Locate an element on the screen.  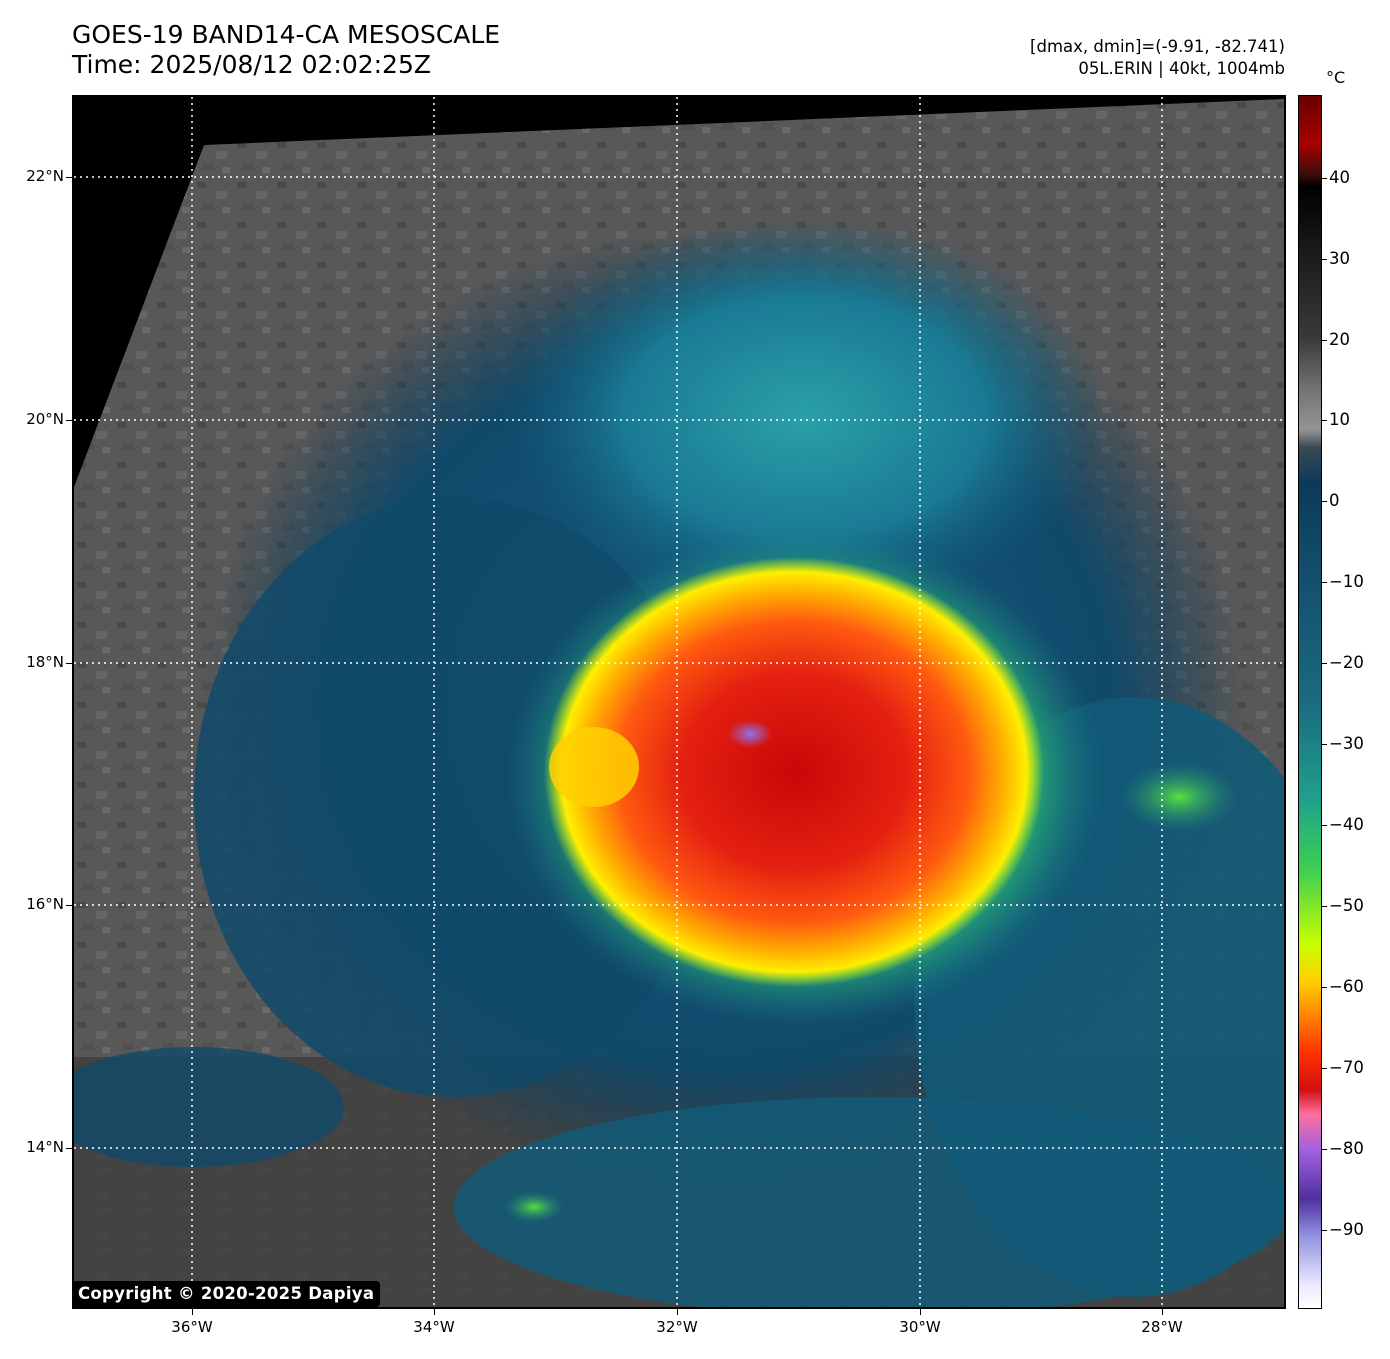
colorbar-label: −30 is located at coordinates (1346, 743).